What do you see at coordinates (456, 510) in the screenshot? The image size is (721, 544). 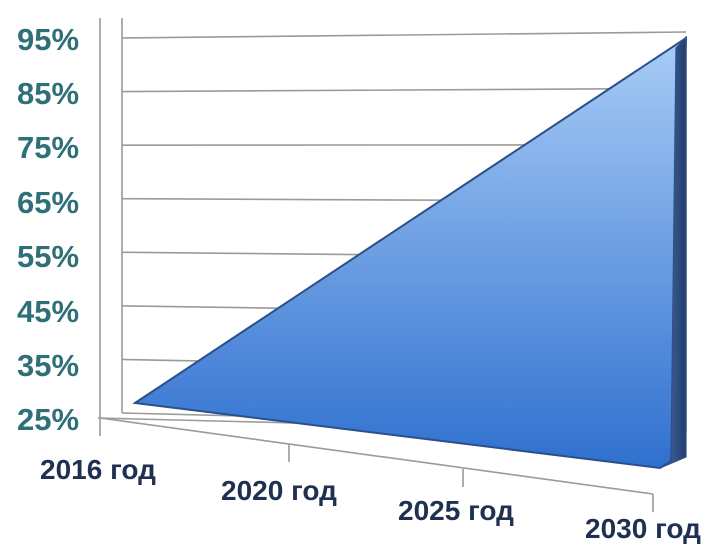 I see `x-tick-label: 2025 год` at bounding box center [456, 510].